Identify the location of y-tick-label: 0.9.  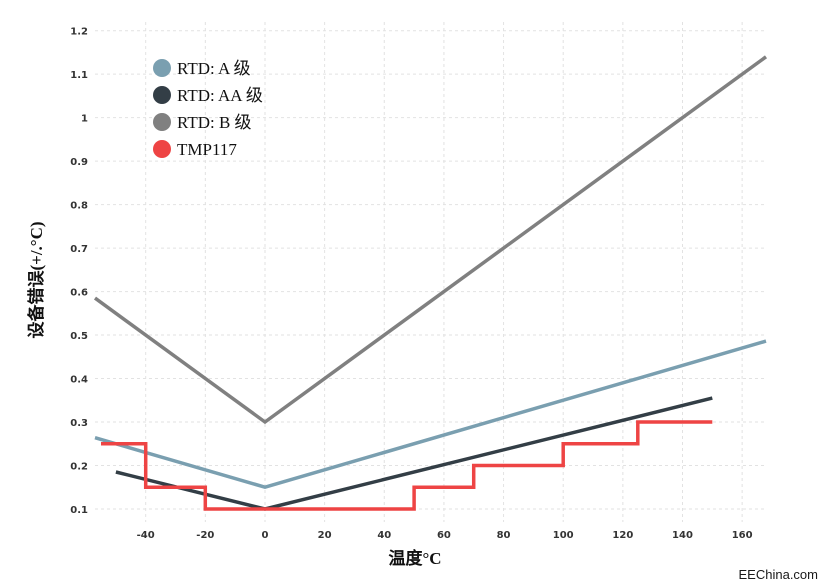
(79, 162).